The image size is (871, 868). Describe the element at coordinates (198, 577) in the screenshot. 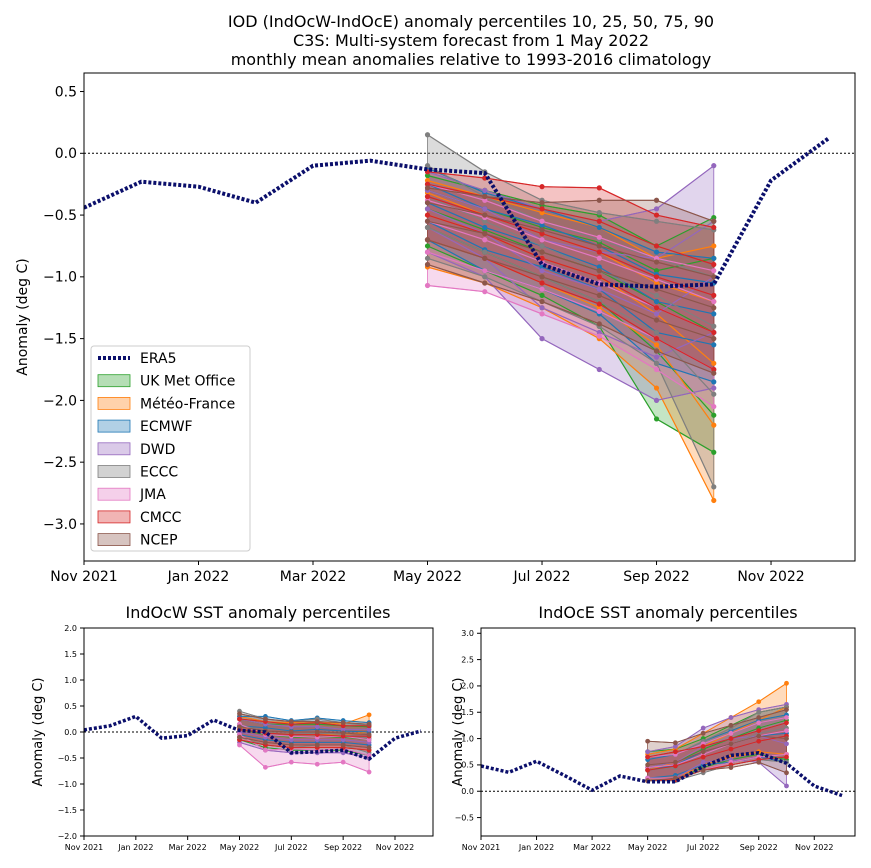

I see `x-tick-label: Jan 2022` at that location.